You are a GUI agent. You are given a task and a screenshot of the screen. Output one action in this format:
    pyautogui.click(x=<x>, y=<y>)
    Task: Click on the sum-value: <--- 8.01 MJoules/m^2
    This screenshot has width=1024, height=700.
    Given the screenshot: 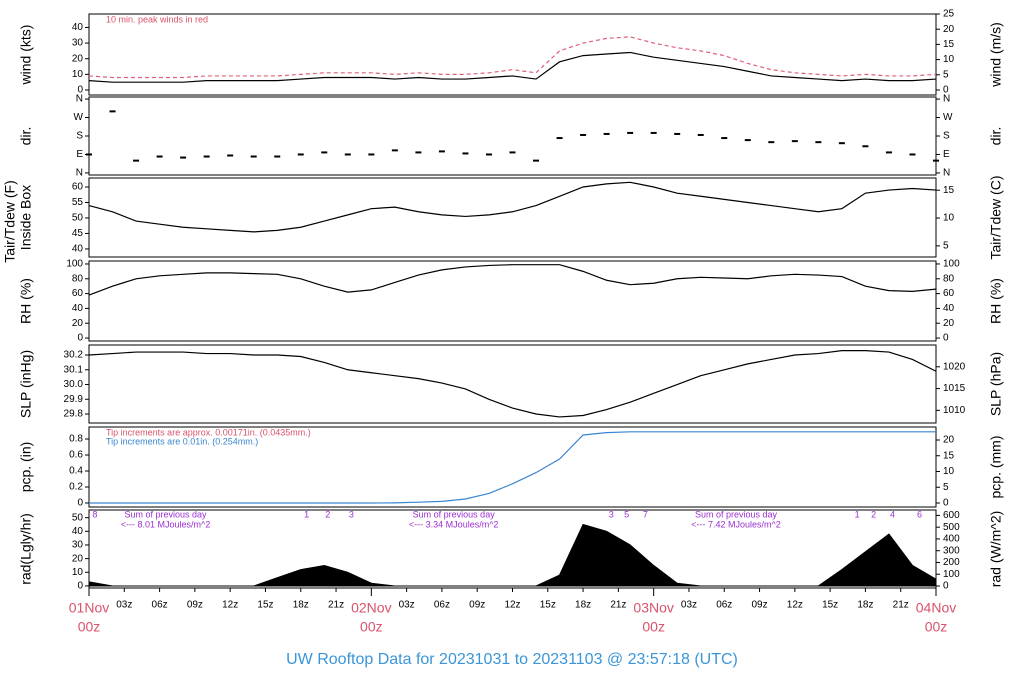 What is the action you would take?
    pyautogui.click(x=166, y=524)
    